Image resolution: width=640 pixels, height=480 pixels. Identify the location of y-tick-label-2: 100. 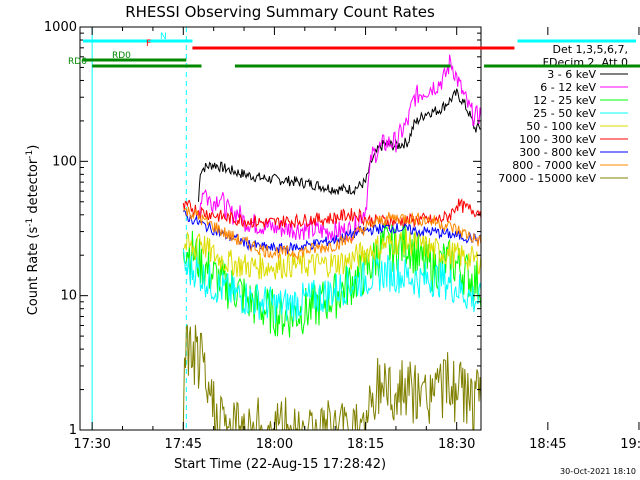
(64, 161).